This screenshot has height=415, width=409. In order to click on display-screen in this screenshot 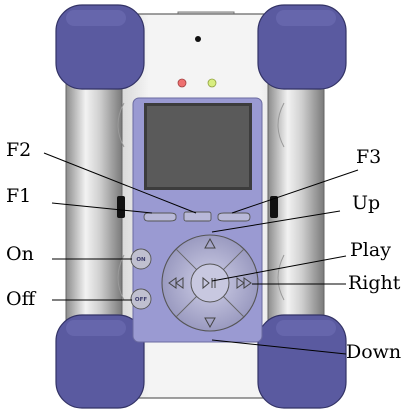, I will do `click(198, 146)`.